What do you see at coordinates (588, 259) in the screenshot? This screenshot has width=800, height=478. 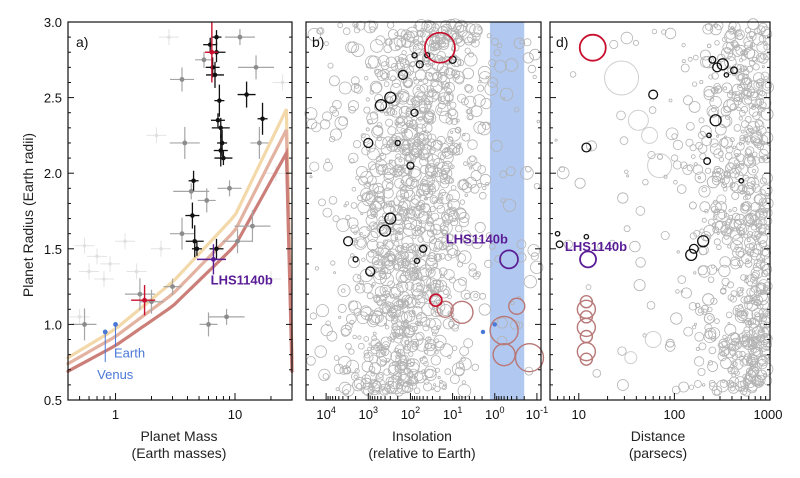 I see `highlight-ring-lhs1140b` at bounding box center [588, 259].